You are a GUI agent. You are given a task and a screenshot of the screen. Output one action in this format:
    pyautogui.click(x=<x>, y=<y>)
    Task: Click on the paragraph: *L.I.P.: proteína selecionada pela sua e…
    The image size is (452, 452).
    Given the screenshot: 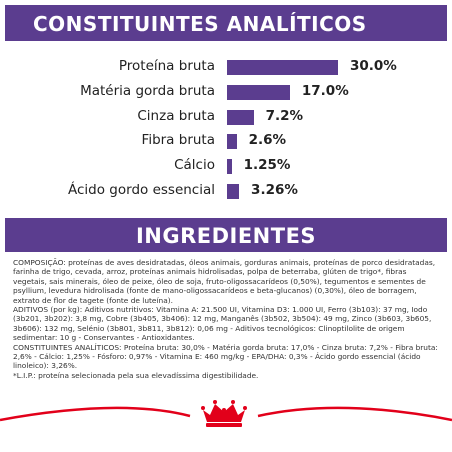 What is the action you would take?
    pyautogui.click(x=136, y=375)
    